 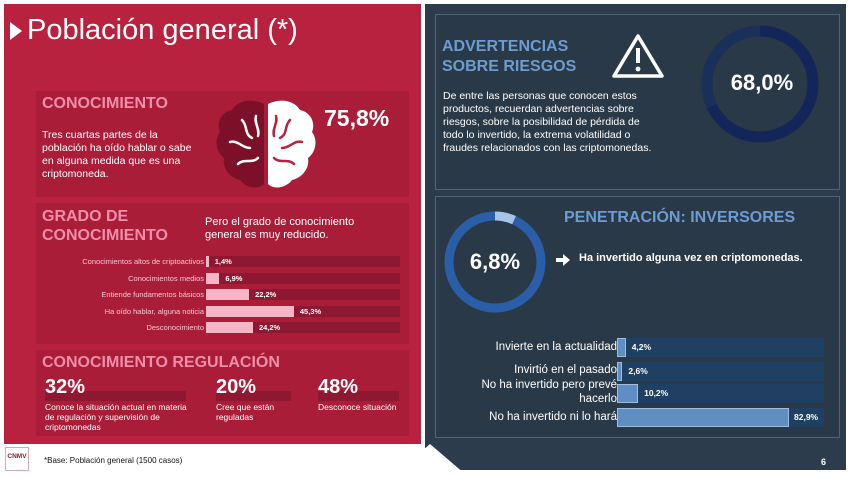 I want to click on grado-bar-label: Ha oído hablar, alguna noticia, so click(x=154, y=311).